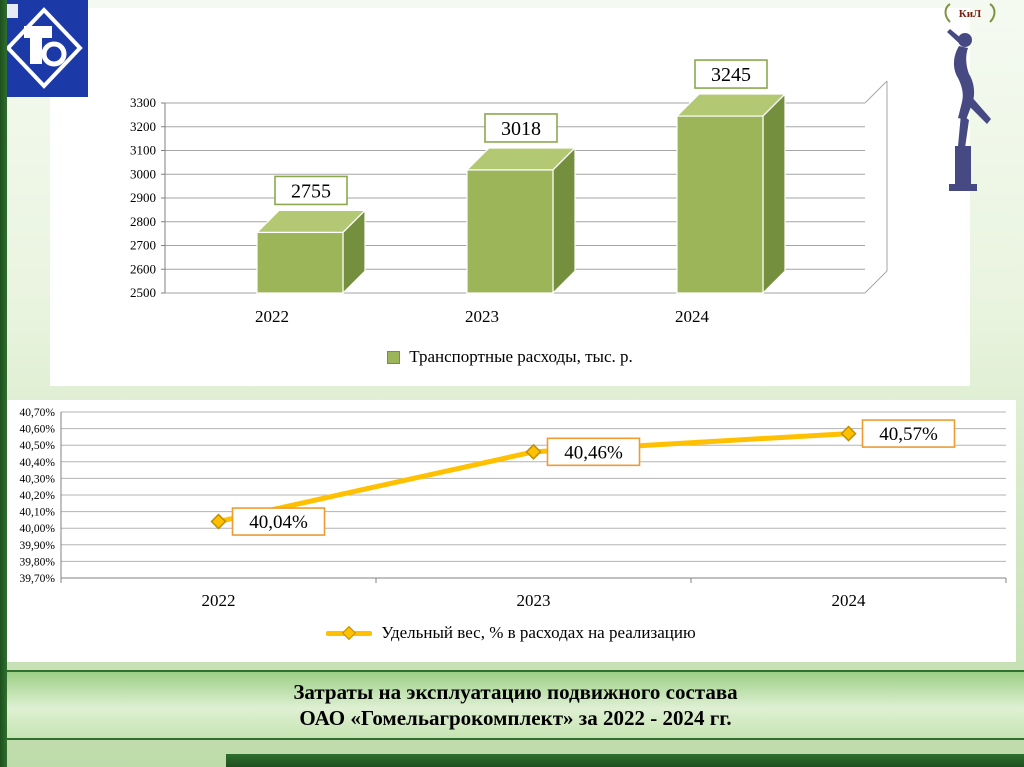 Image resolution: width=1024 pixels, height=767 pixels. I want to click on bar-data-label: 3018, so click(521, 129).